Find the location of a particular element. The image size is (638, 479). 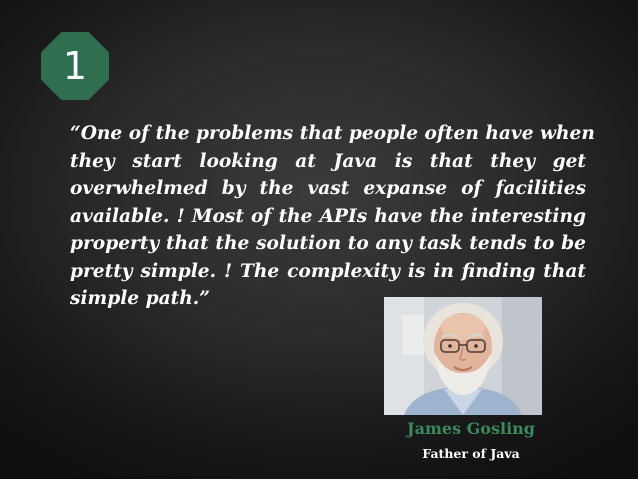

portrait-illustration is located at coordinates (463, 356).